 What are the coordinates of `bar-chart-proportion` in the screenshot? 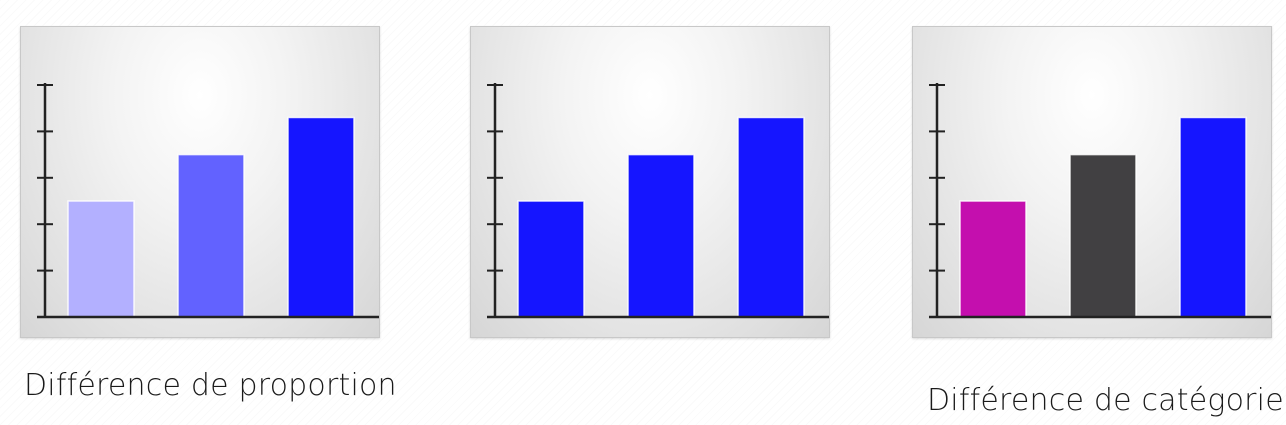 It's located at (208, 201).